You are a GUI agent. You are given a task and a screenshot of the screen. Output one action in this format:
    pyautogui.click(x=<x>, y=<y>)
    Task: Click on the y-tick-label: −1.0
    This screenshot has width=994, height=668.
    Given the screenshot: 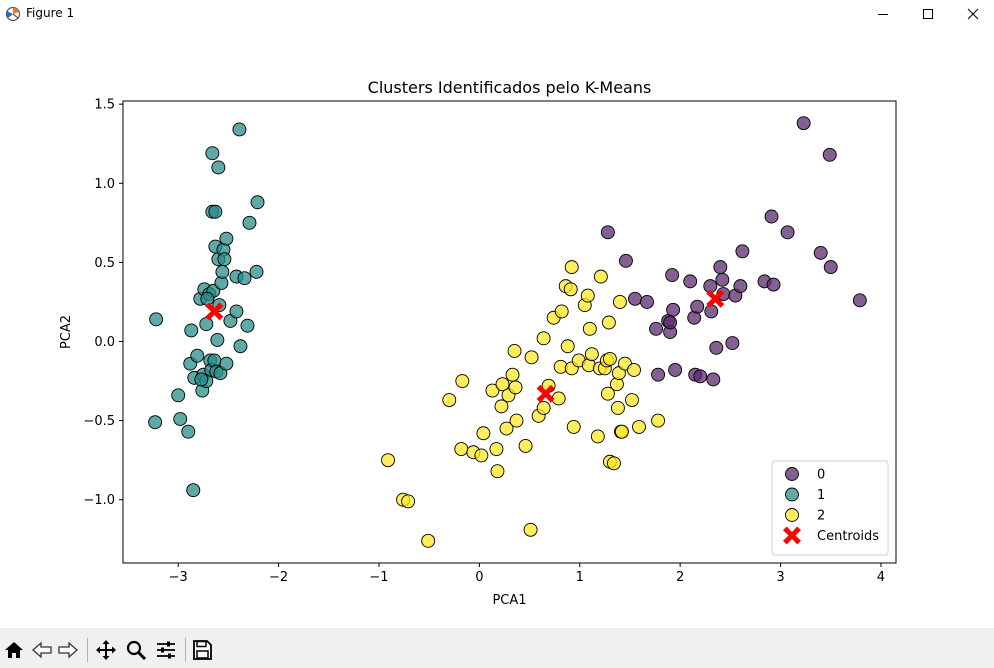 What is the action you would take?
    pyautogui.click(x=99, y=500)
    